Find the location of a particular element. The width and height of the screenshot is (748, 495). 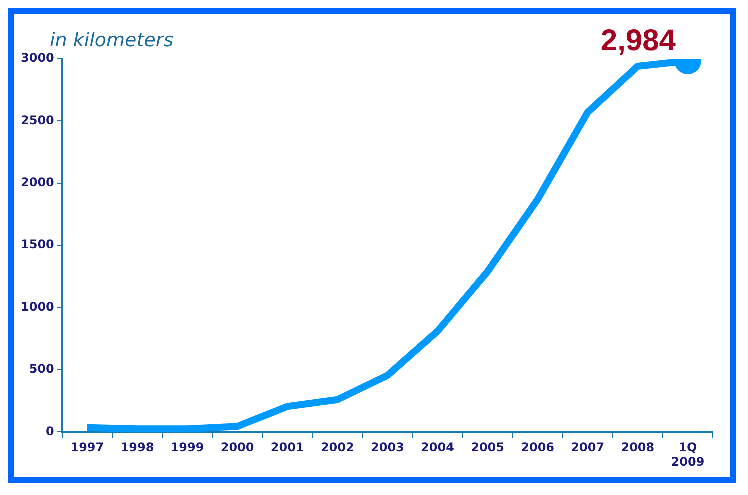

x-tick-label: 2004 is located at coordinates (437, 447).